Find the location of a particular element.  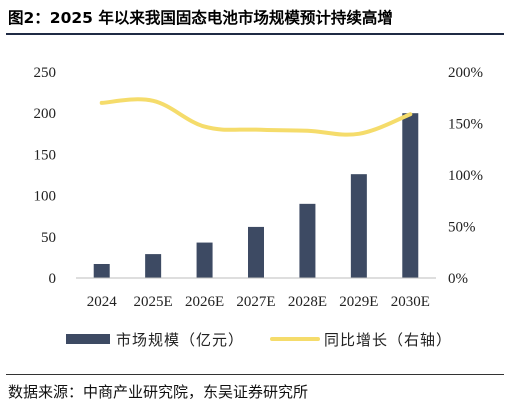

chart-title: 图2：2025 年以来我国固态电池市场规模预计持续高增 is located at coordinates (200, 18).